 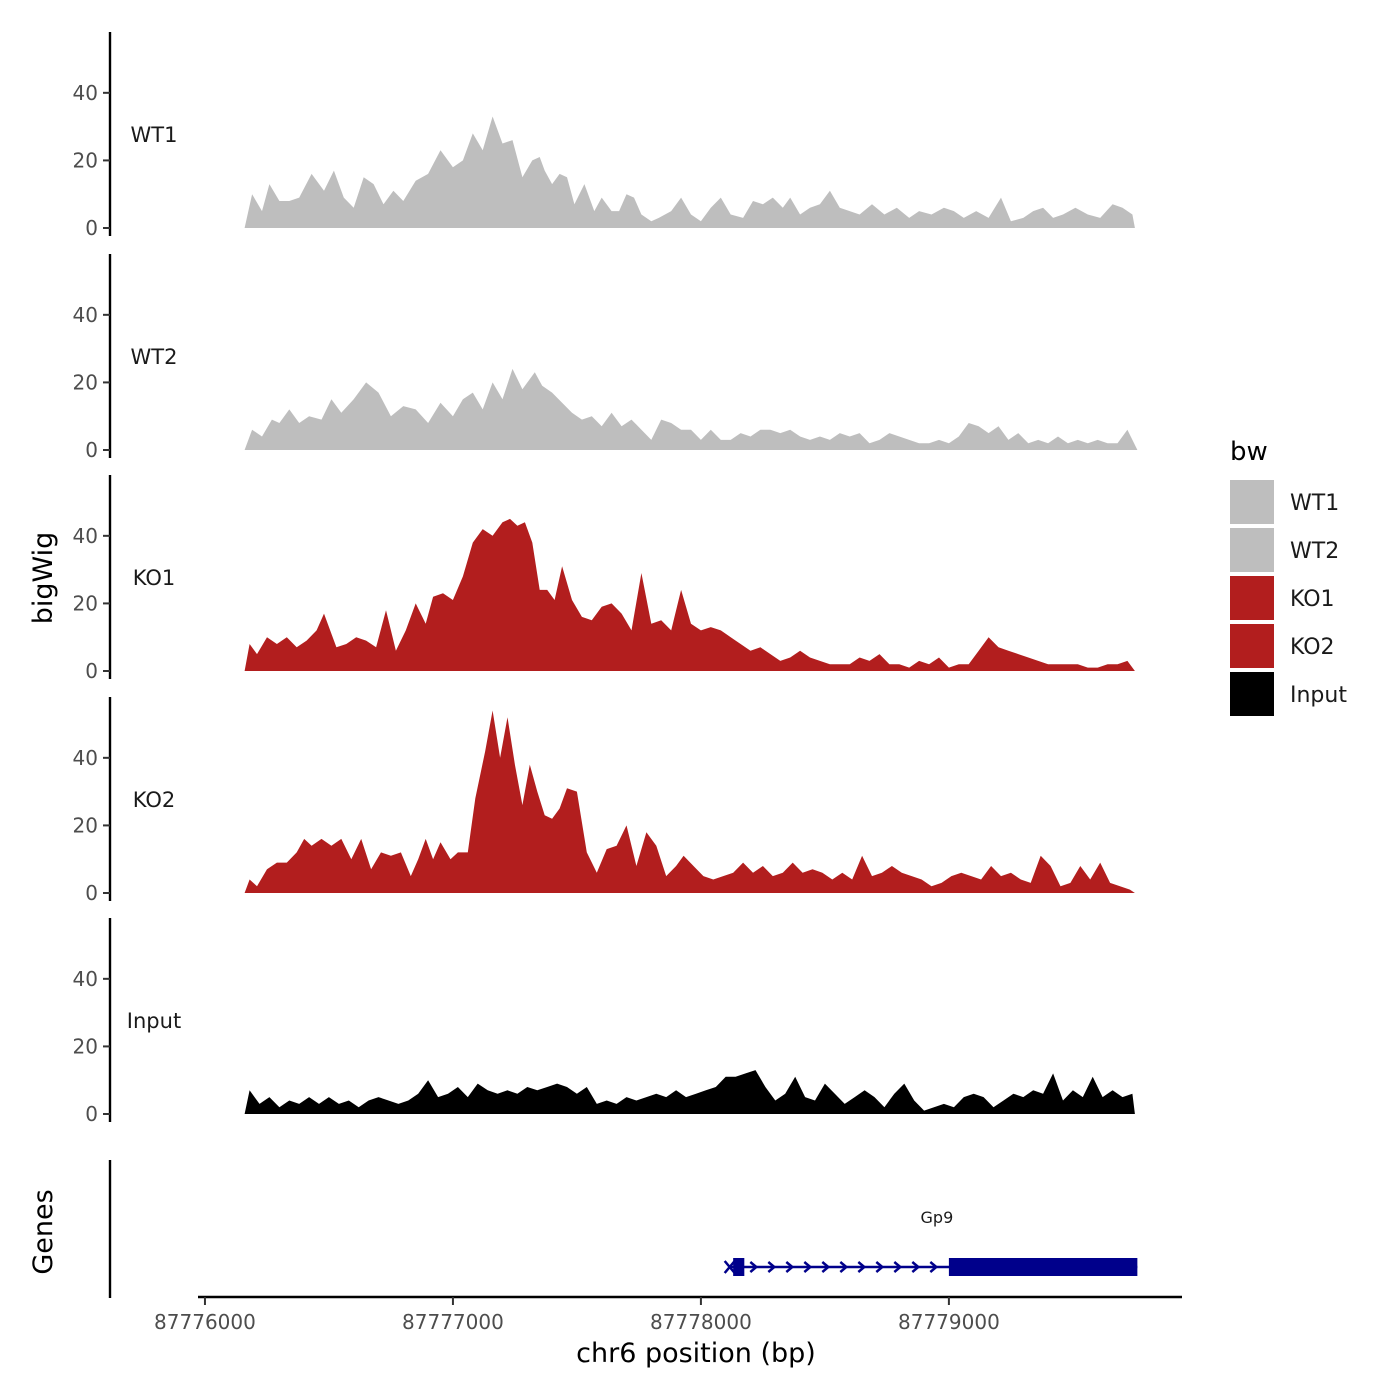 I want to click on x-tick-label: 87778000, so click(x=701, y=1322).